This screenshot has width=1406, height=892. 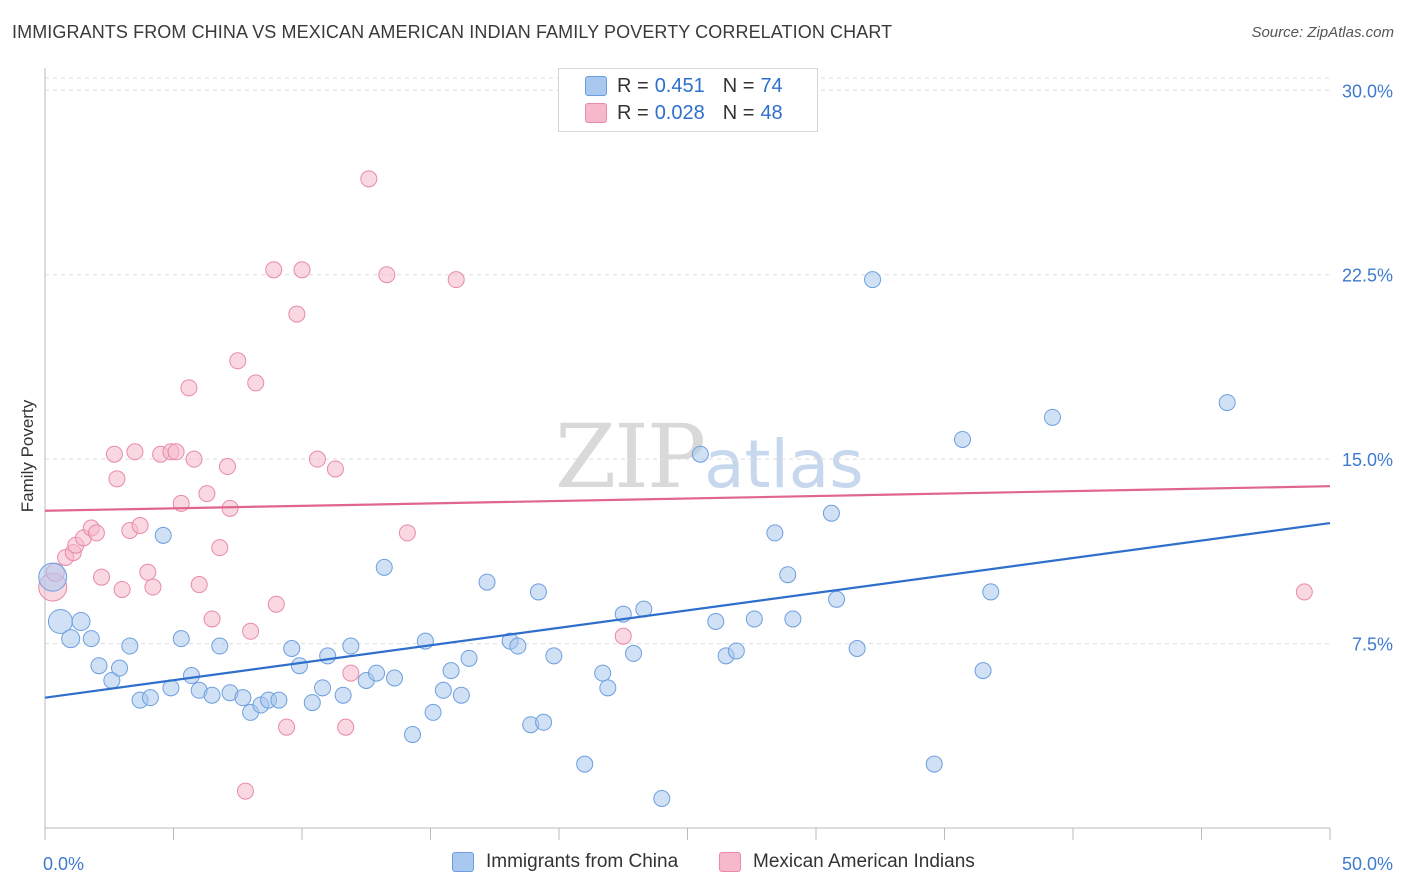 I want to click on legend-item-mexican: Mexican American Indians, so click(x=847, y=862).